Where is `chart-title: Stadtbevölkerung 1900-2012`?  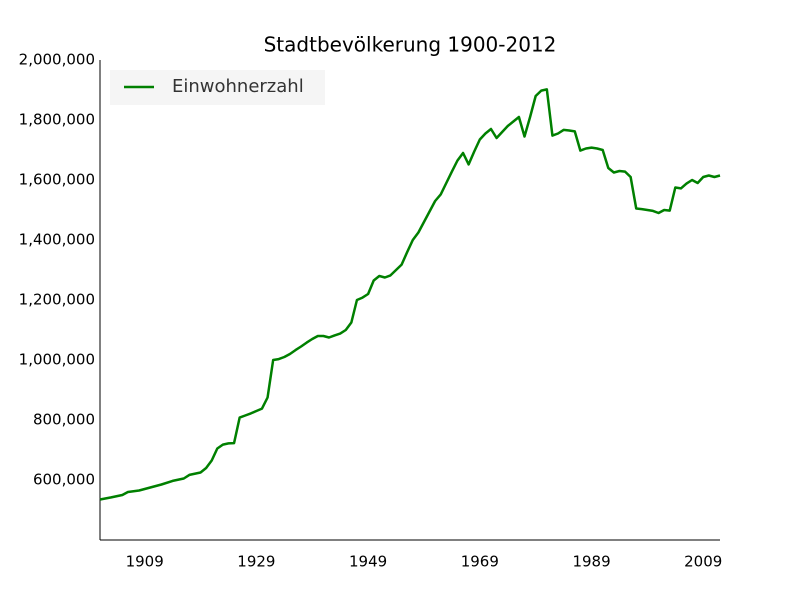 chart-title: Stadtbevölkerung 1900-2012 is located at coordinates (410, 45).